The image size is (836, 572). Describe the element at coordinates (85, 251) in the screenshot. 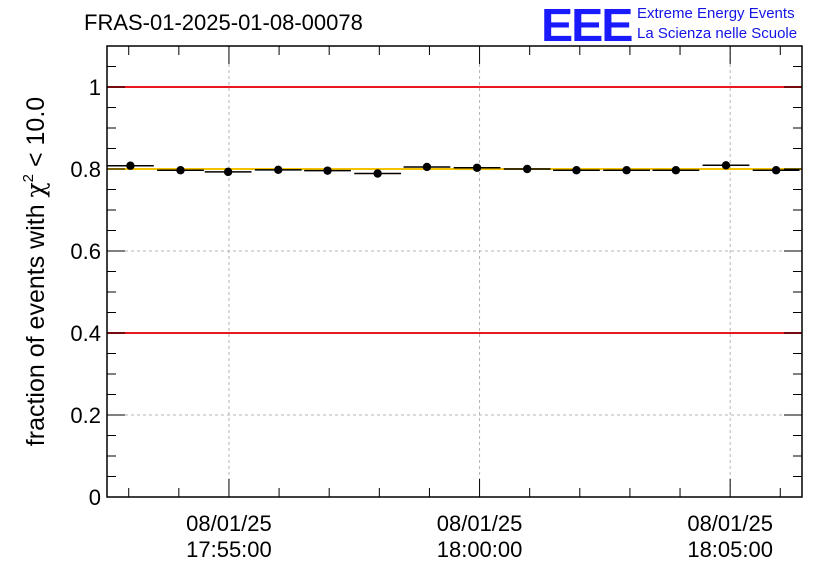

I see `y-tick-label: 0.6` at that location.